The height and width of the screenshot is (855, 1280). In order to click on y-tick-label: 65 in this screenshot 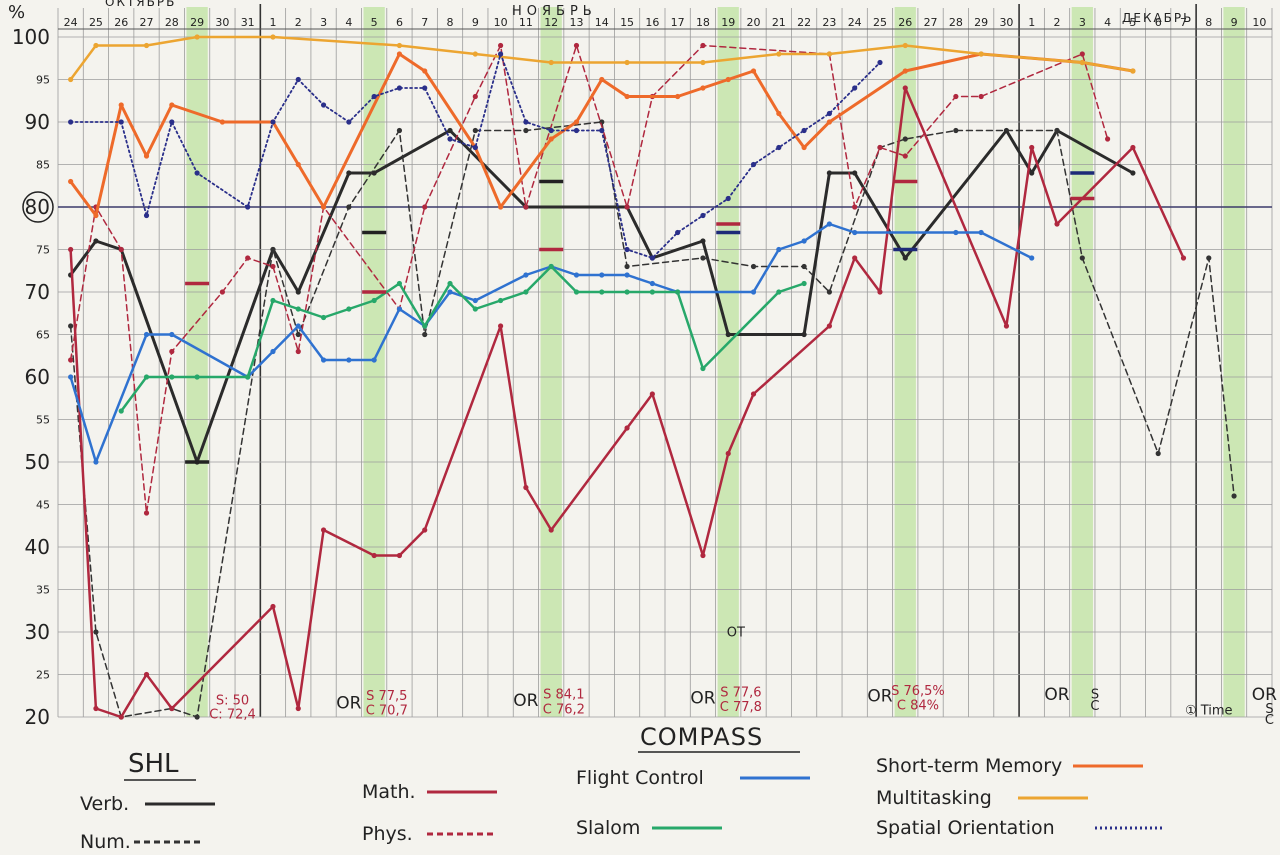, I will do `click(43, 335)`.